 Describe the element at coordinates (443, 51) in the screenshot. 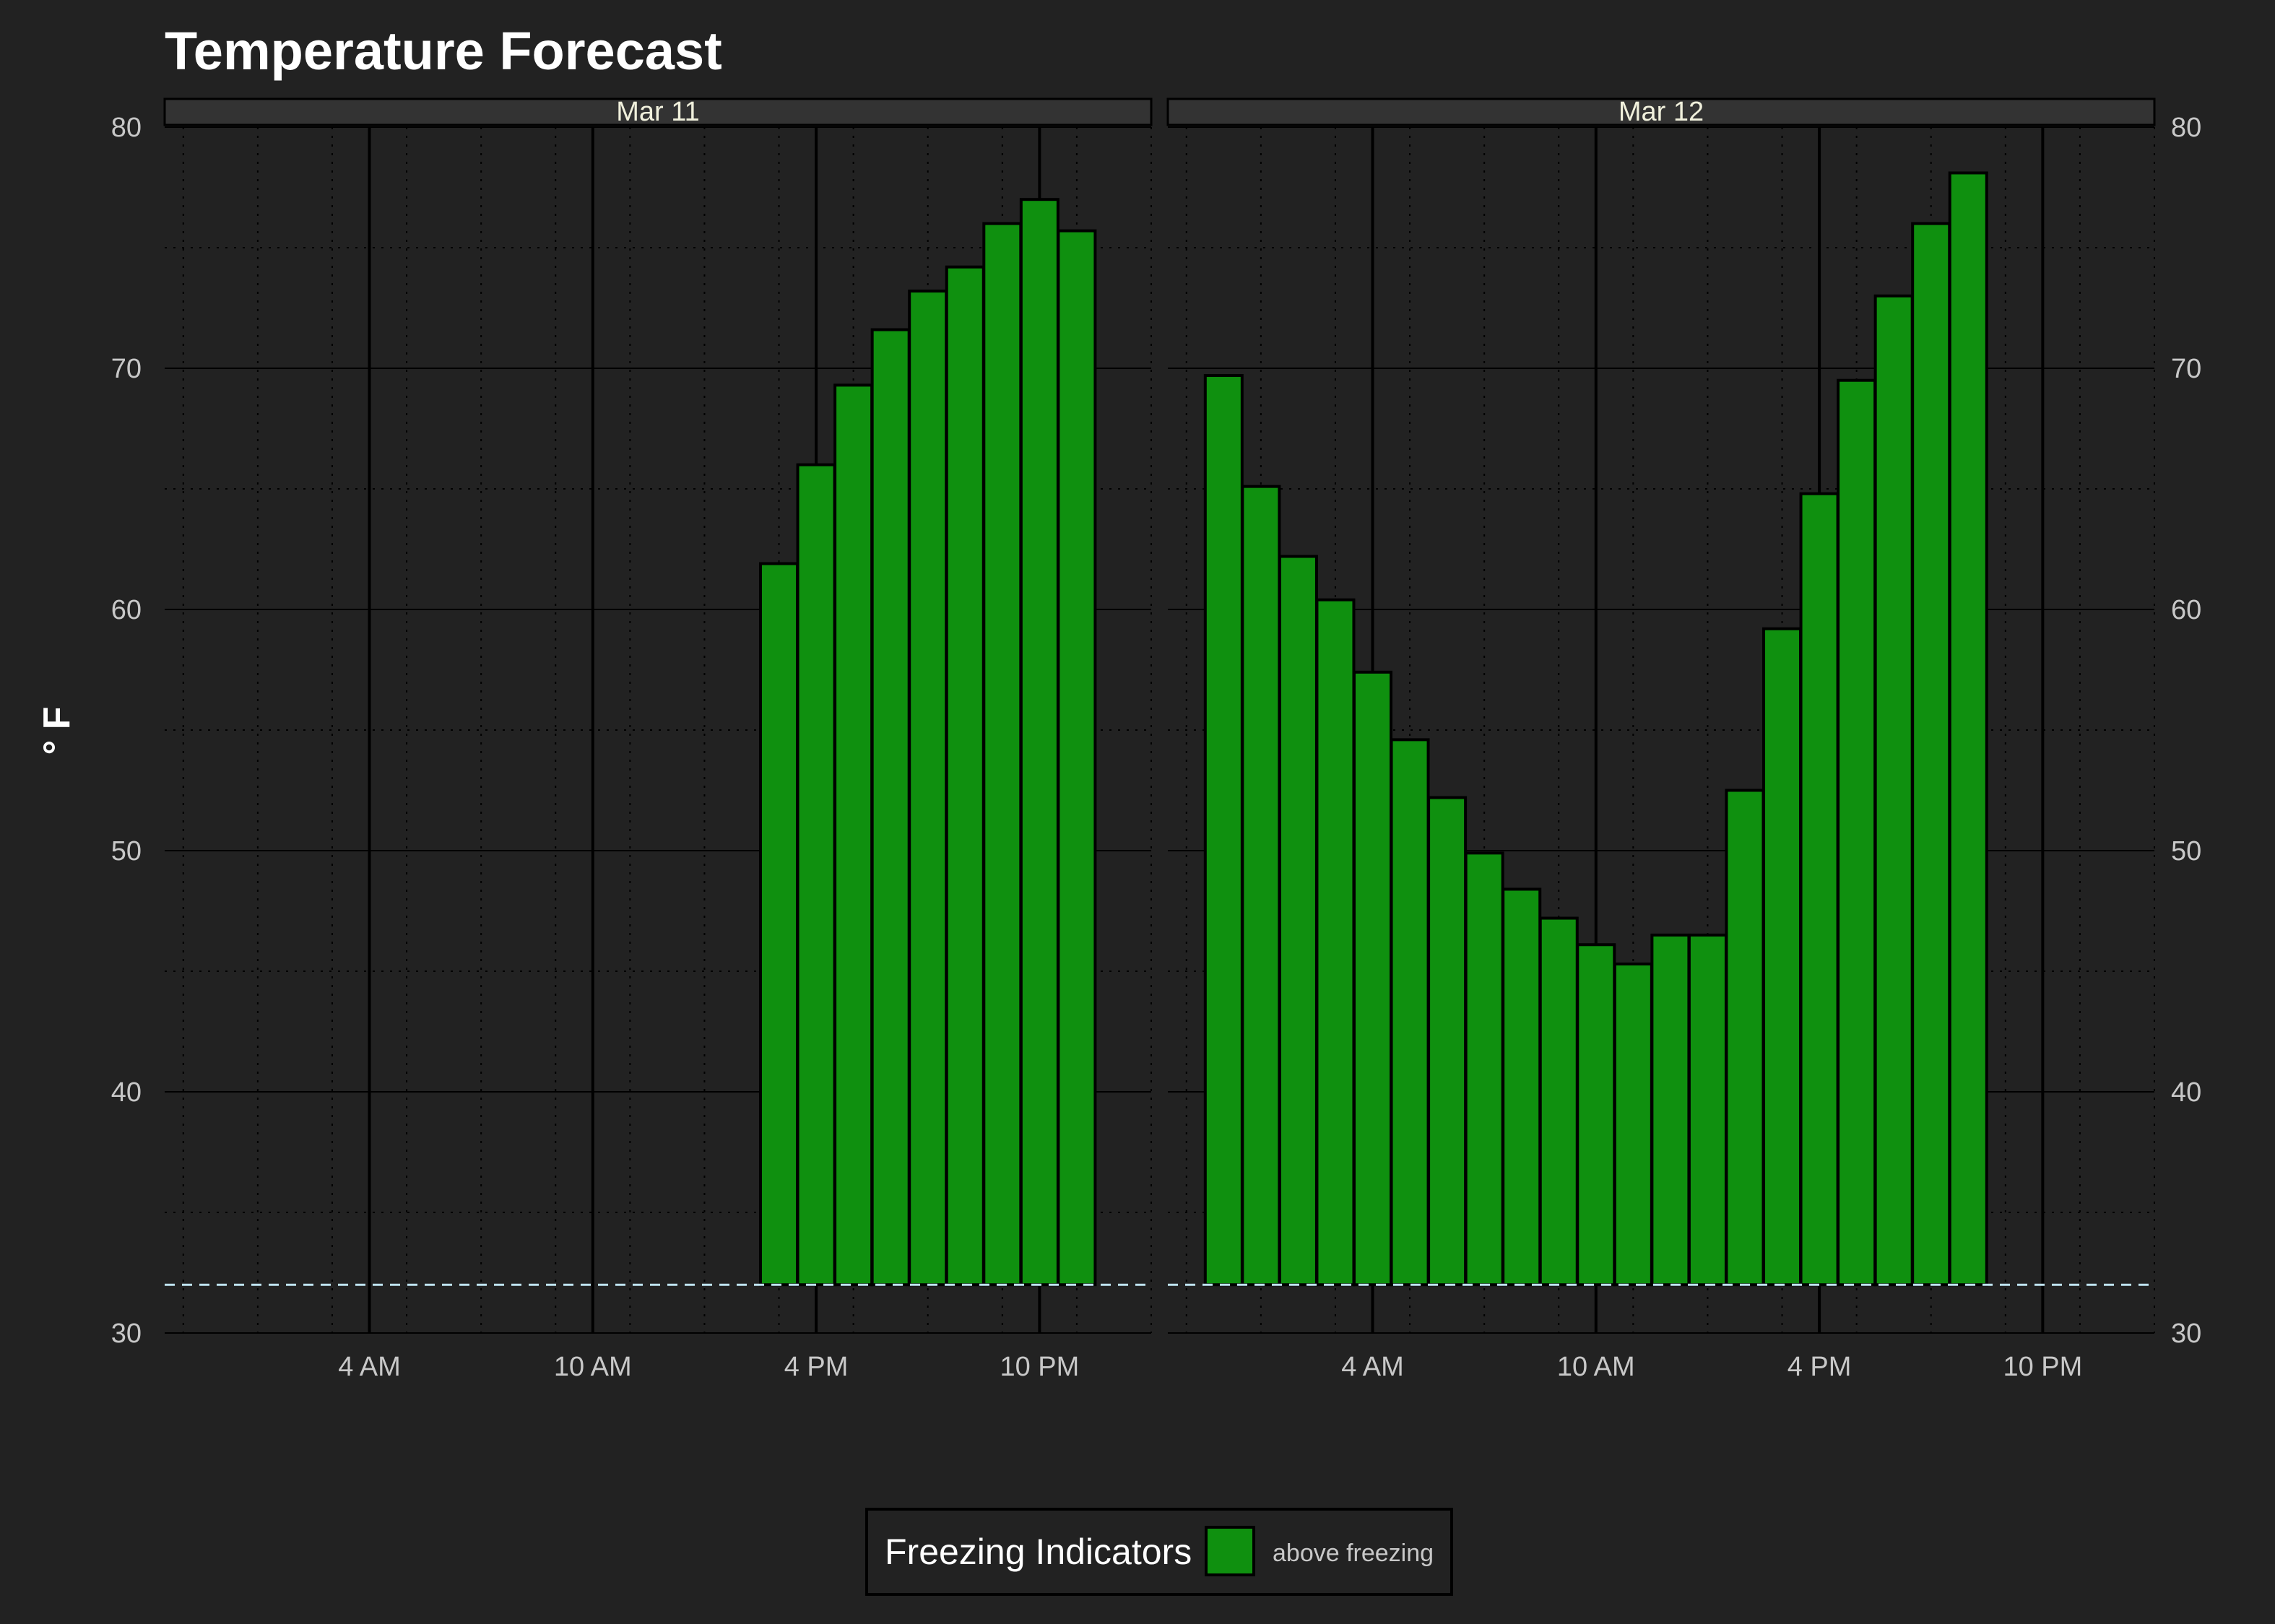

I see `chart-title: Temperature Forecast` at that location.